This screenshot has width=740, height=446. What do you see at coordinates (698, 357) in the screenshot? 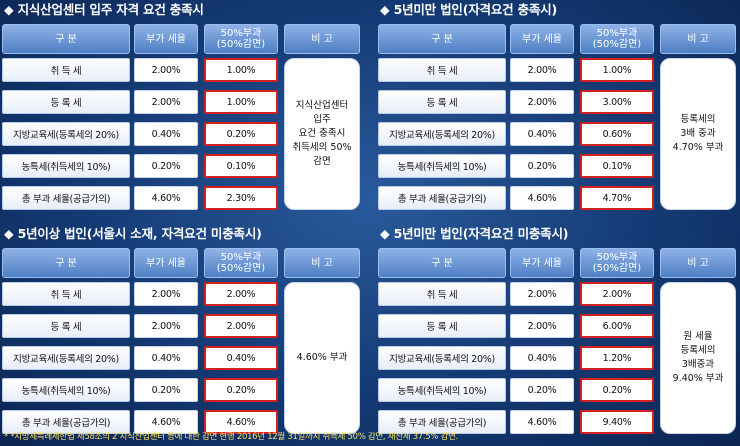
I see `remark-text: 원 세율 등록세의 3배중과 9.40% 부과` at bounding box center [698, 357].